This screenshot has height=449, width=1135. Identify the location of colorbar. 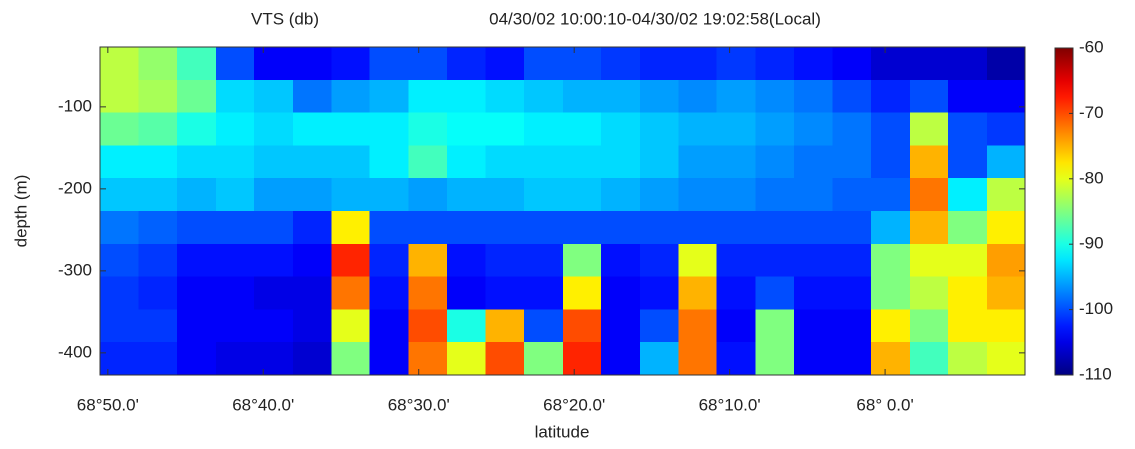
(1064, 211).